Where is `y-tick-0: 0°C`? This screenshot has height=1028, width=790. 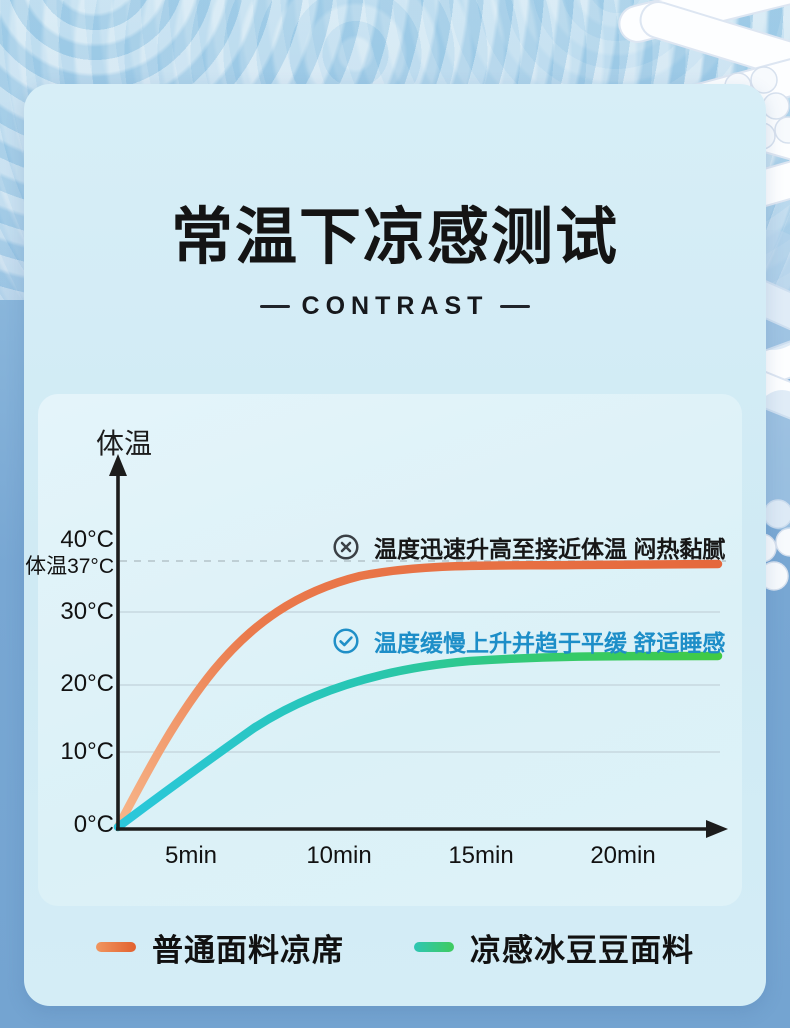 y-tick-0: 0°C is located at coordinates (93, 824).